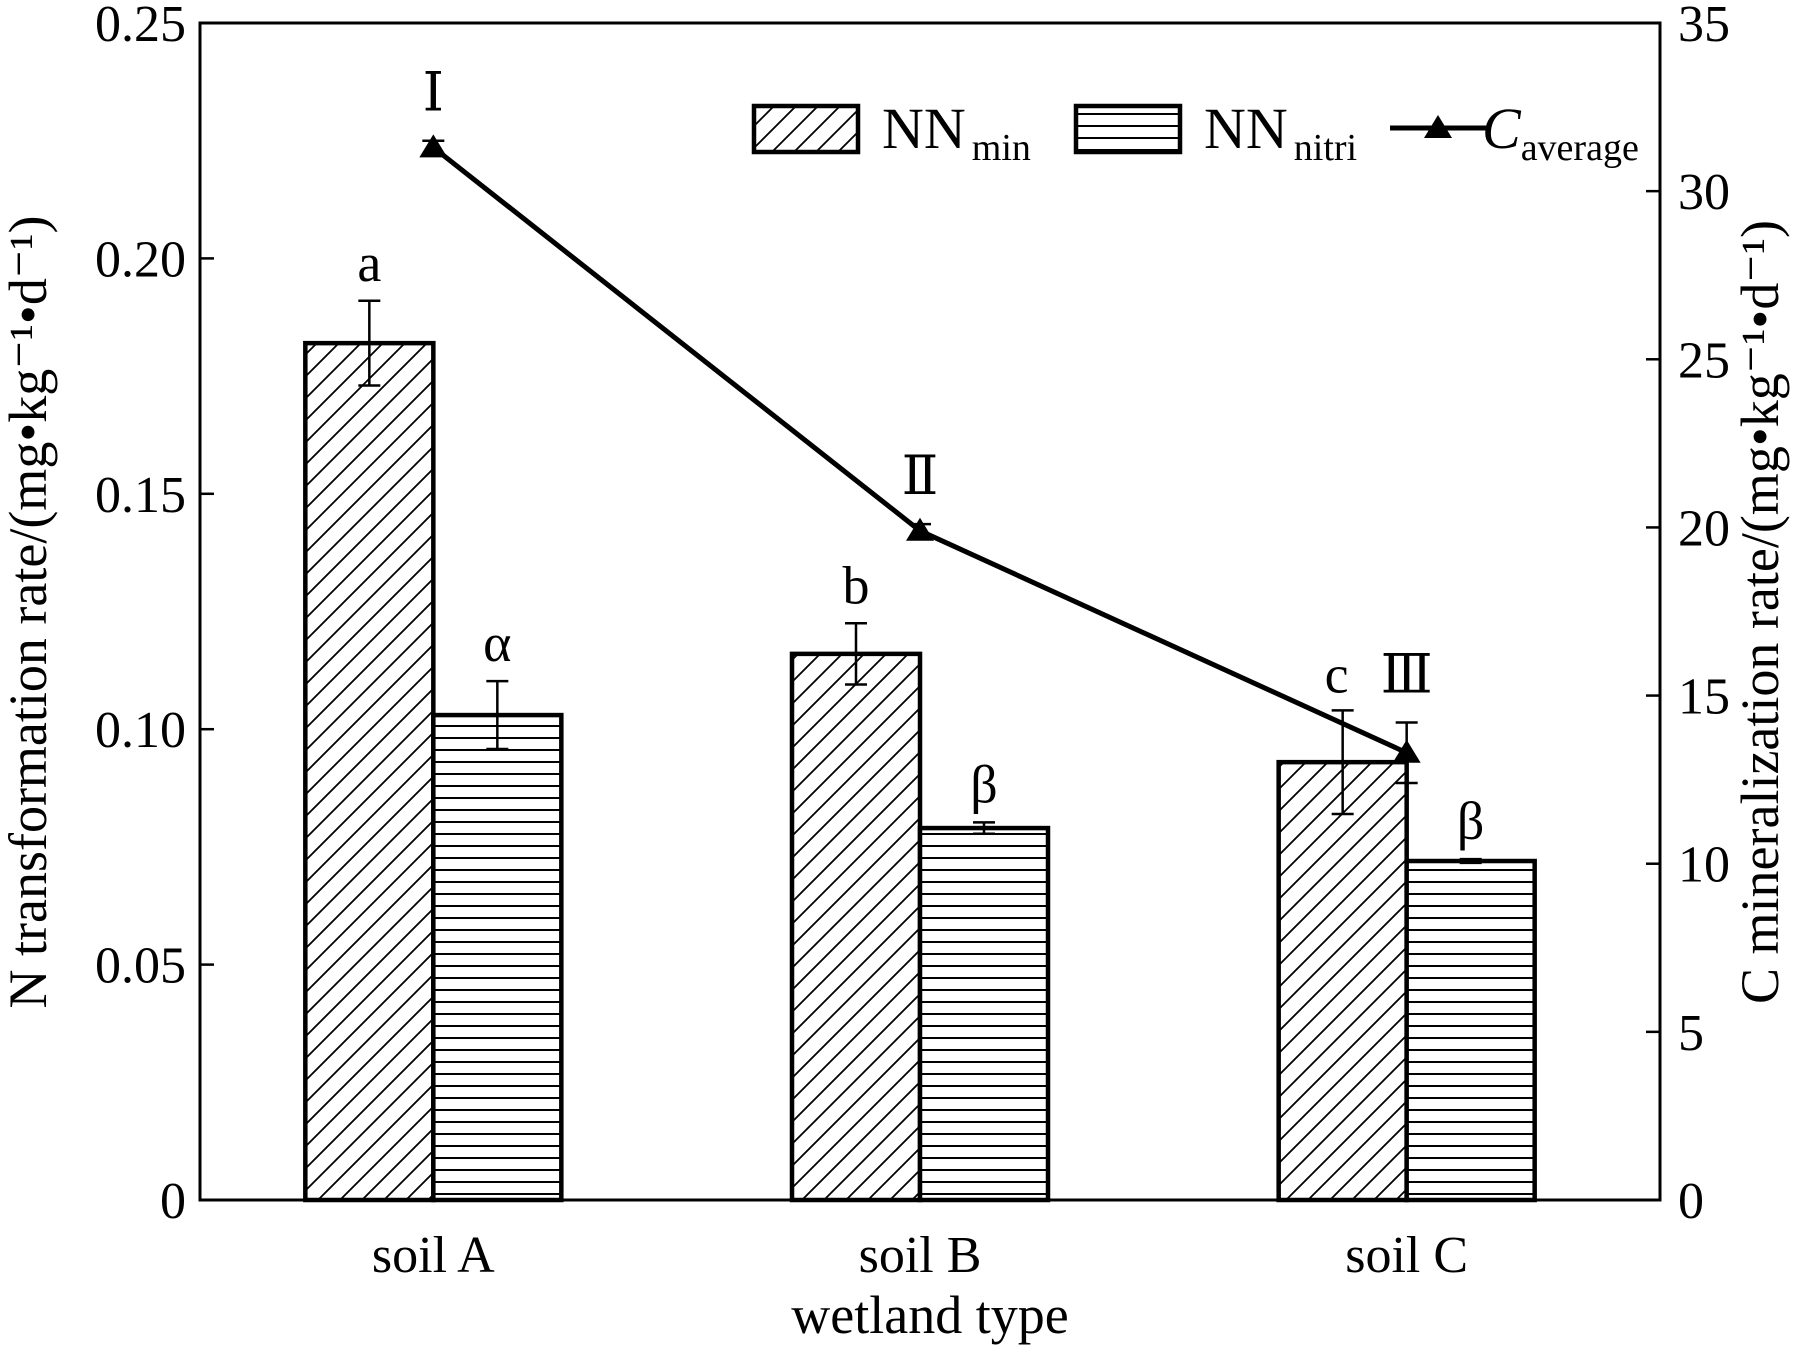 The image size is (1809, 1349). What do you see at coordinates (856, 585) in the screenshot?
I see `significance-label: b` at bounding box center [856, 585].